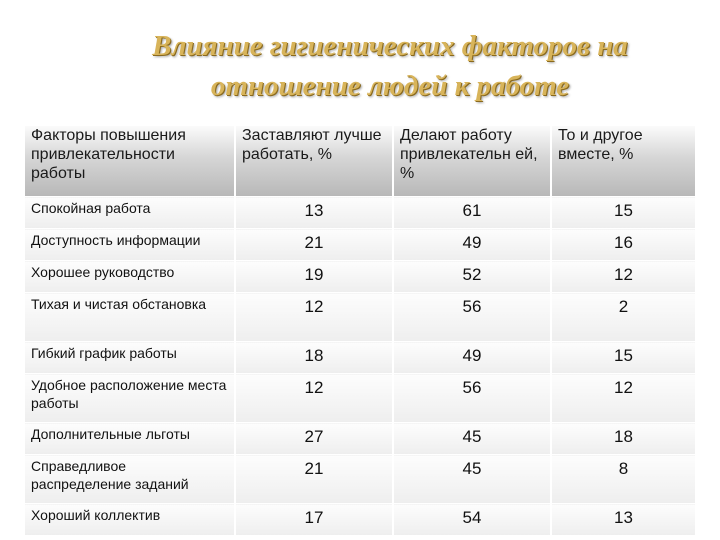  I want to click on factor-name: Спокойная работа, so click(130, 212).